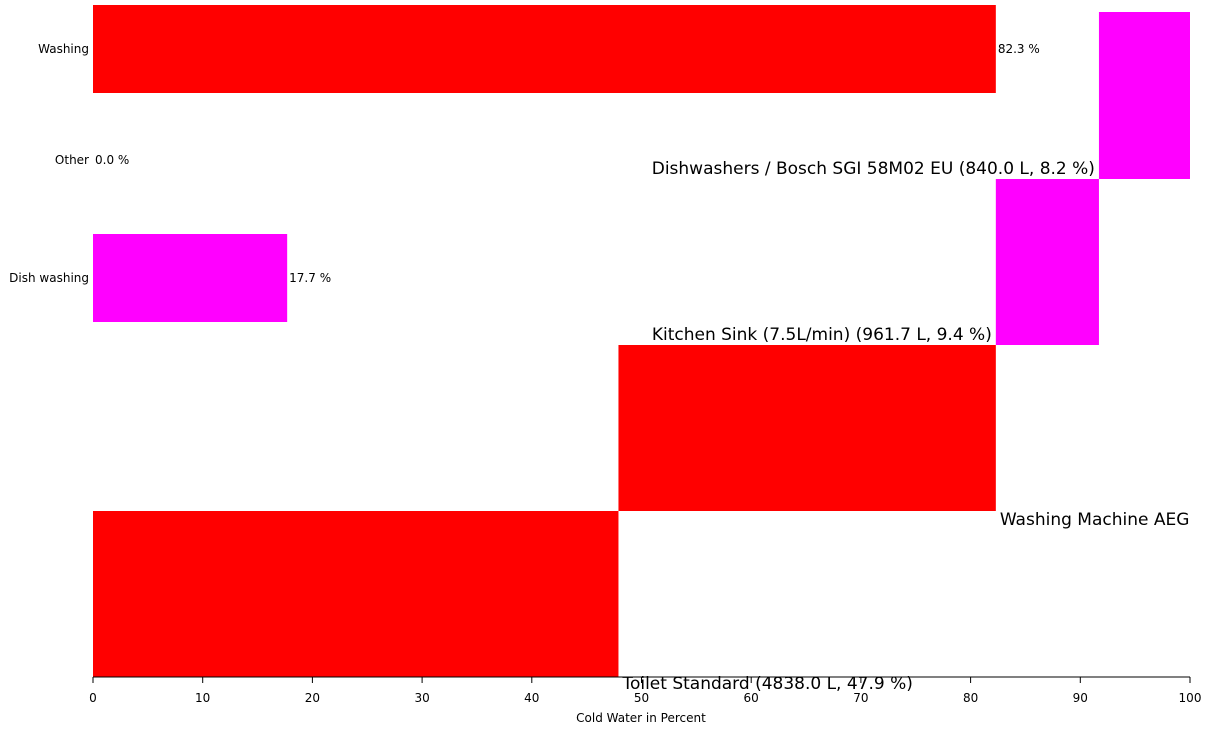 The width and height of the screenshot is (1211, 729). I want to click on x-tick-label: 0, so click(93, 698).